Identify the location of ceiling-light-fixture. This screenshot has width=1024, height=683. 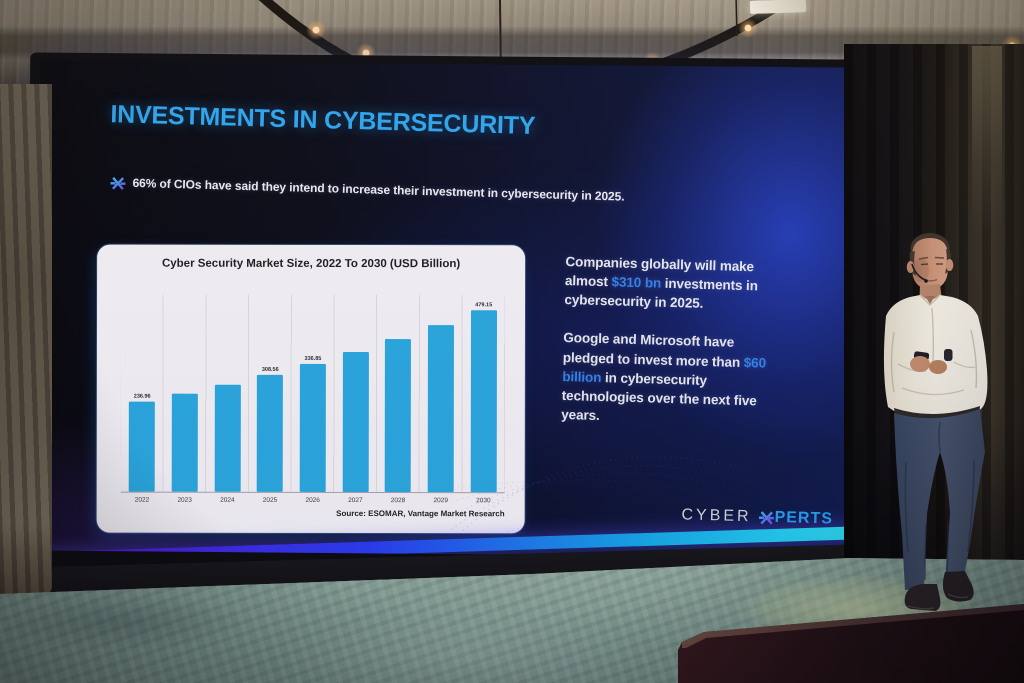
(778, 7).